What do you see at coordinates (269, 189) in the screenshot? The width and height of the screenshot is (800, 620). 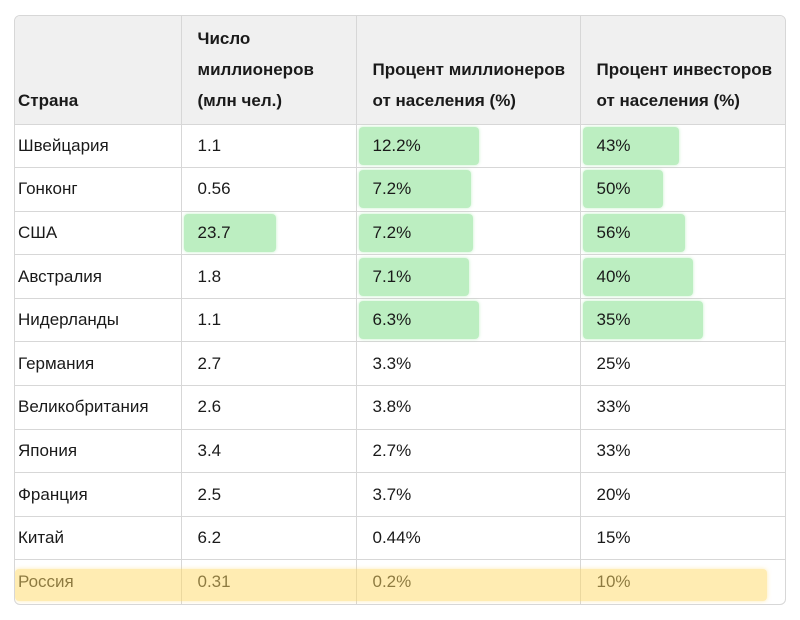 I see `millionaires-cell: 0.56` at bounding box center [269, 189].